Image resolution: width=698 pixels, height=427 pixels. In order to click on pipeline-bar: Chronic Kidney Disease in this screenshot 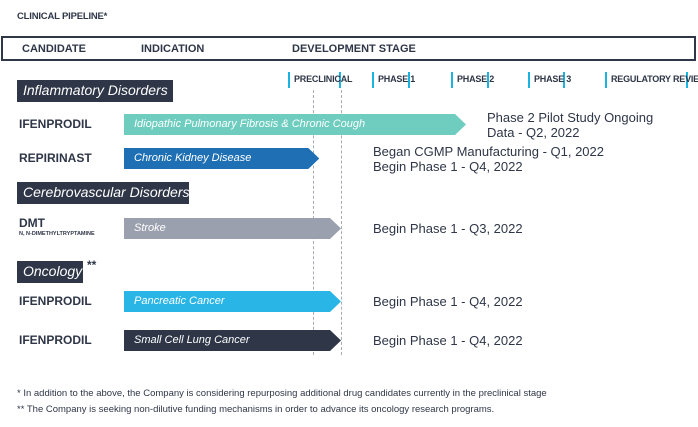, I will do `click(221, 158)`.